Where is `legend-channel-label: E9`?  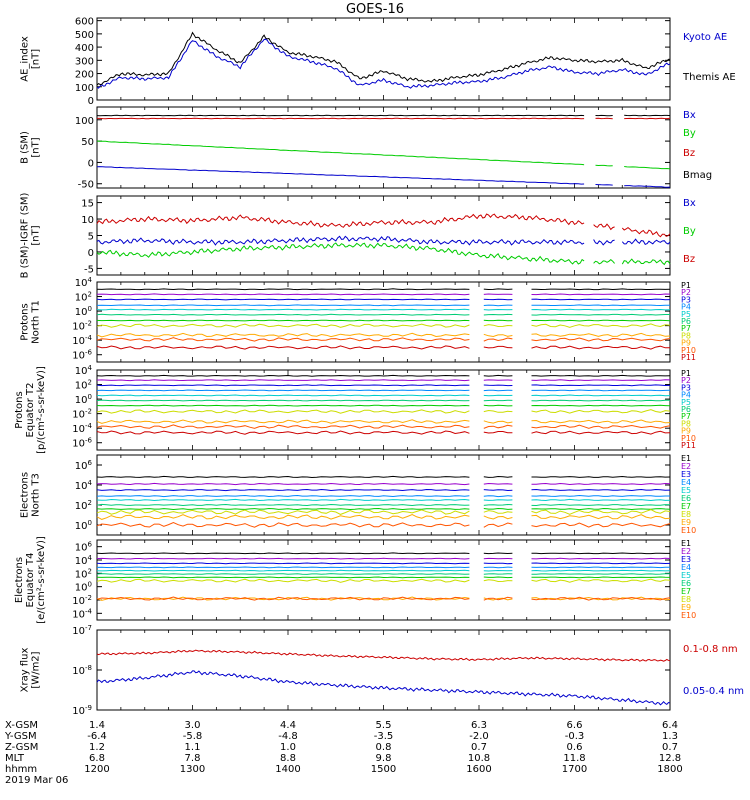
legend-channel-label: E9 is located at coordinates (686, 522).